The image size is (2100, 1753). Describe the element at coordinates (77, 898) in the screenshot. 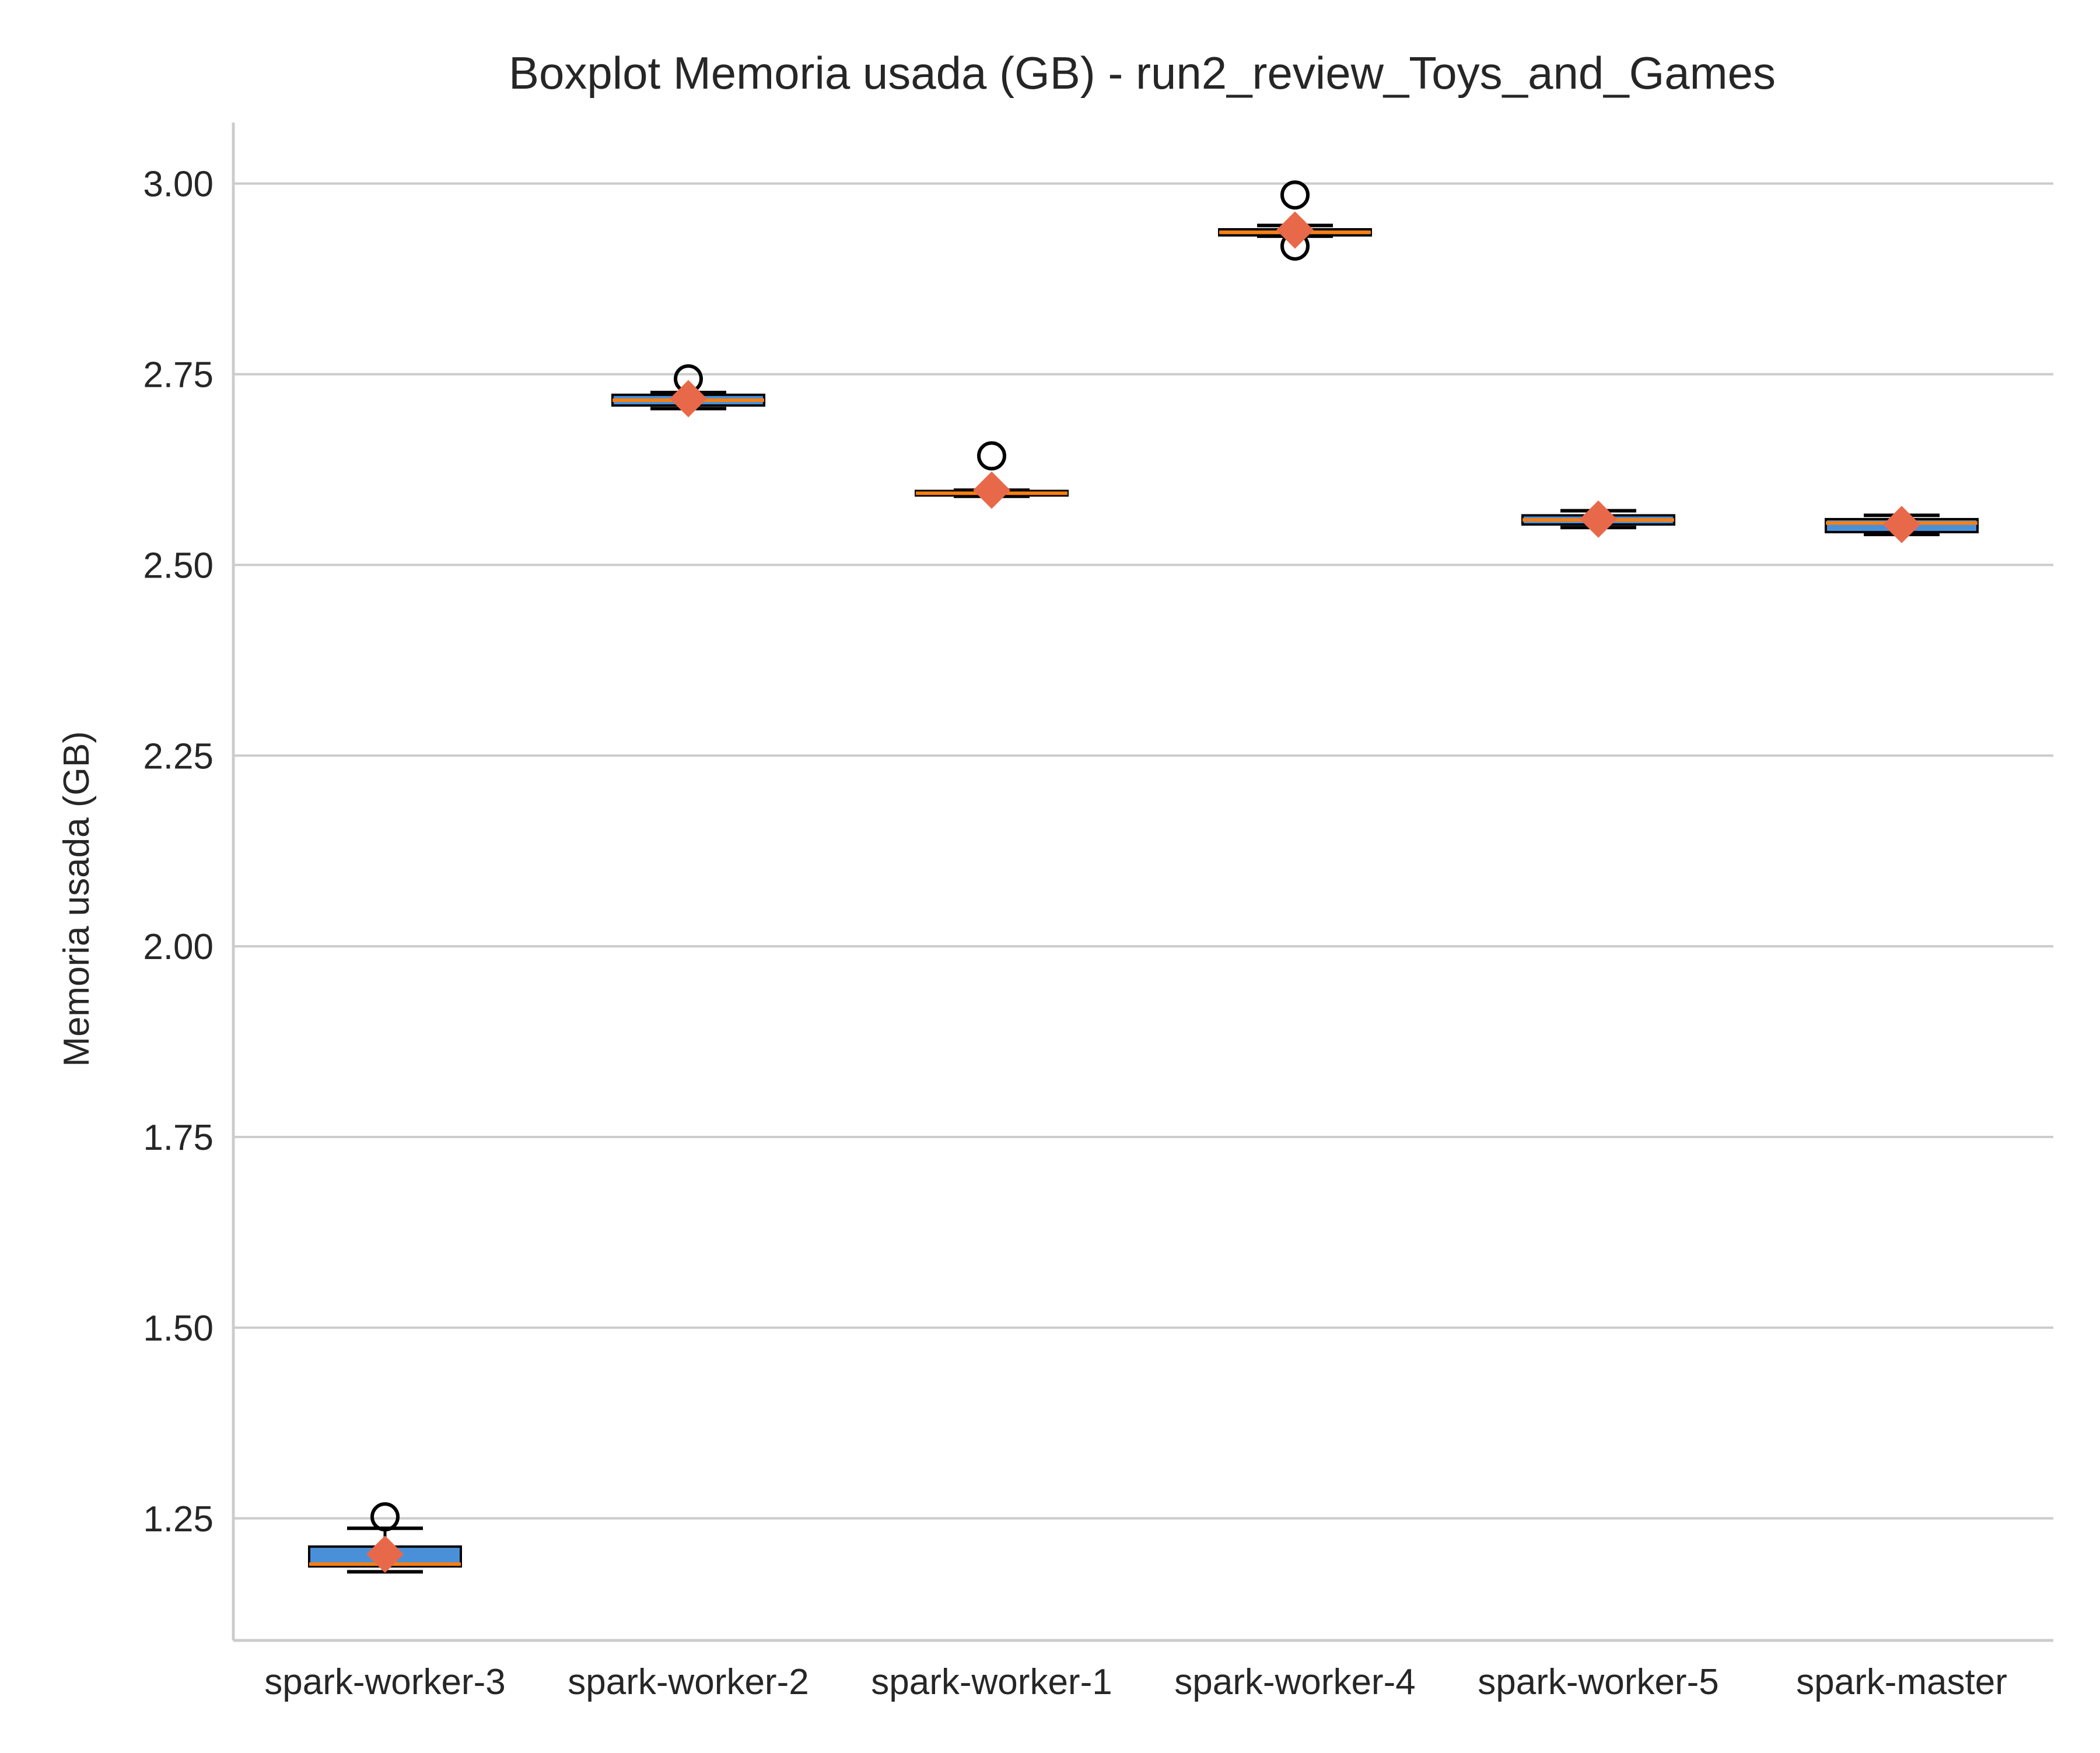

I see `y-axis-label: Memoria usada (GB)` at that location.